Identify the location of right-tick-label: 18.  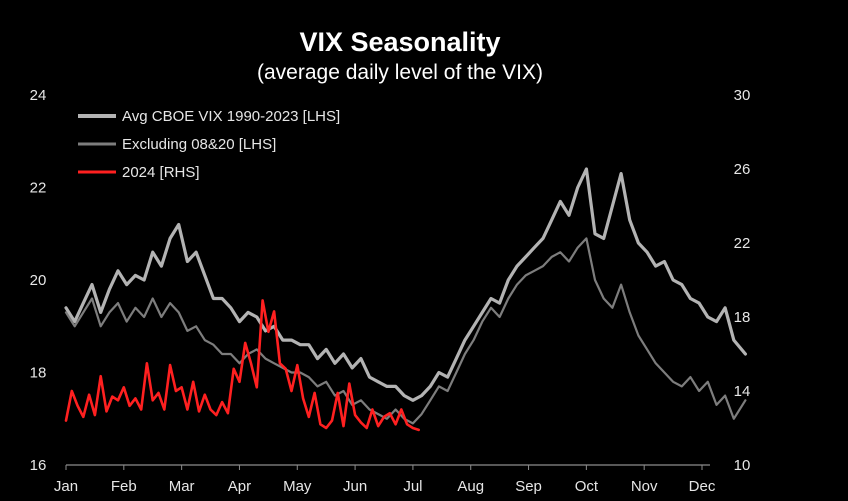
(742, 317).